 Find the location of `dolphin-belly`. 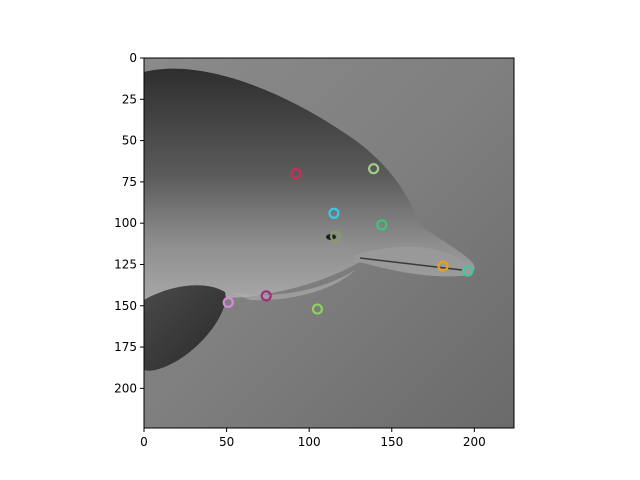

dolphin-belly is located at coordinates (292, 285).